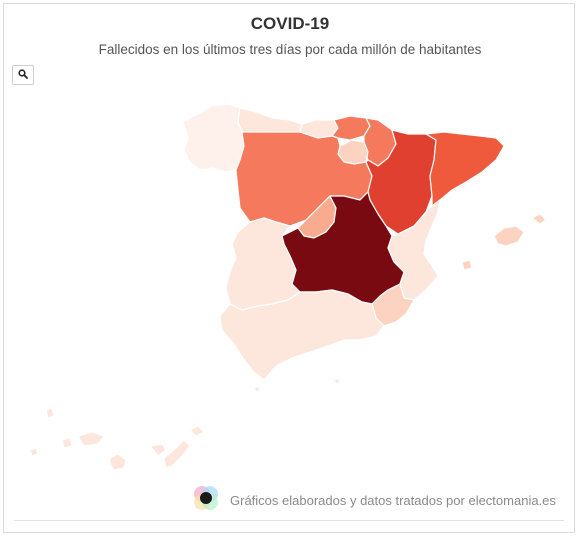  I want to click on region-asturias, so click(270, 121).